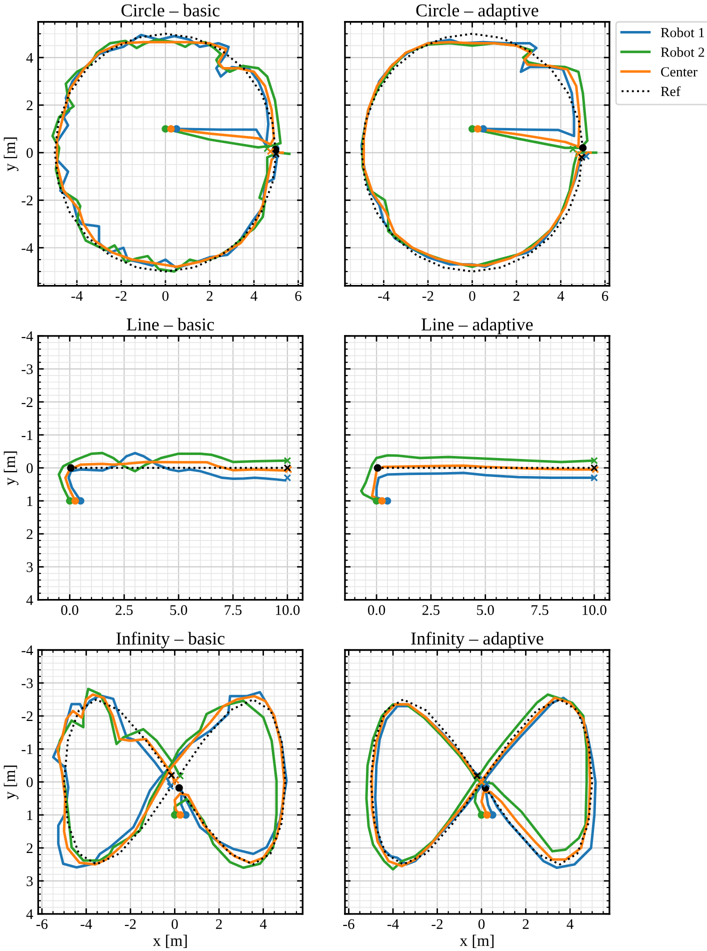 The height and width of the screenshot is (951, 707). Describe the element at coordinates (477, 326) in the screenshot. I see `chart-title: Line – adaptive` at that location.